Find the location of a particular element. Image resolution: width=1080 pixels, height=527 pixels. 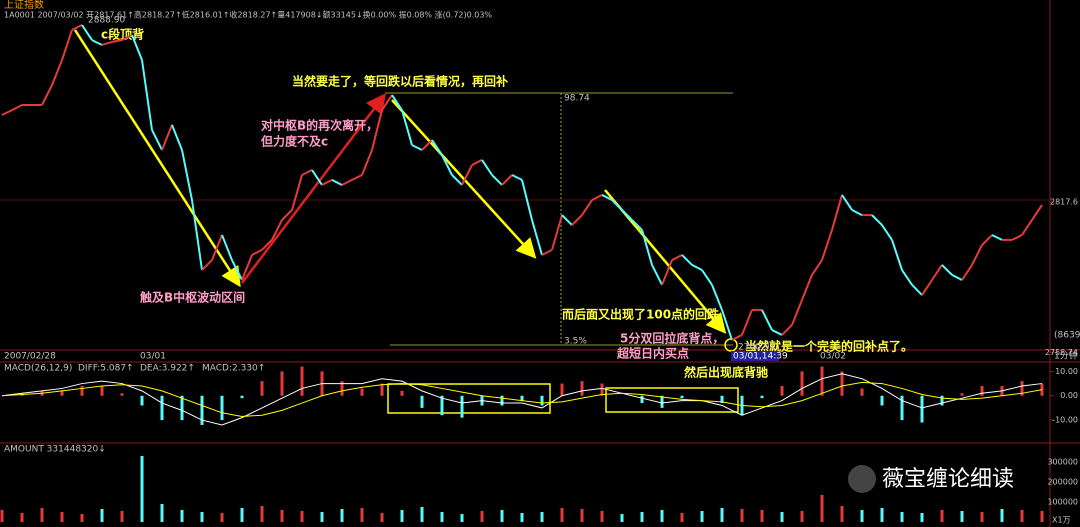

x-tick-label: 03/01 is located at coordinates (153, 357).